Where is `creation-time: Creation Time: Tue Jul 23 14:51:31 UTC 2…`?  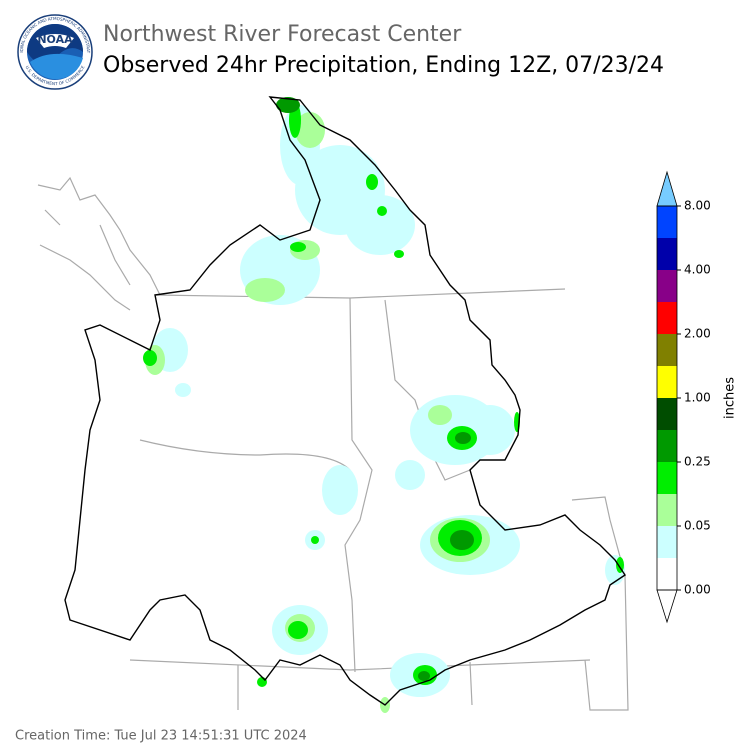
creation-time: Creation Time: Tue Jul 23 14:51:31 UTC 2… is located at coordinates (161, 736).